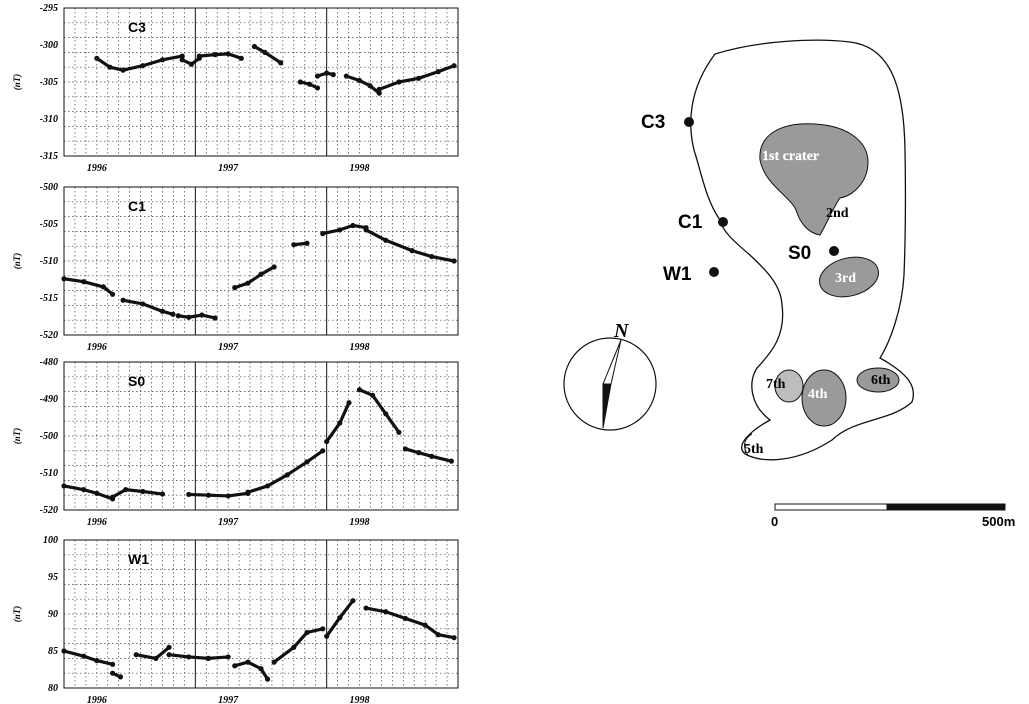  I want to click on y-tick-label: -490, so click(49, 399).